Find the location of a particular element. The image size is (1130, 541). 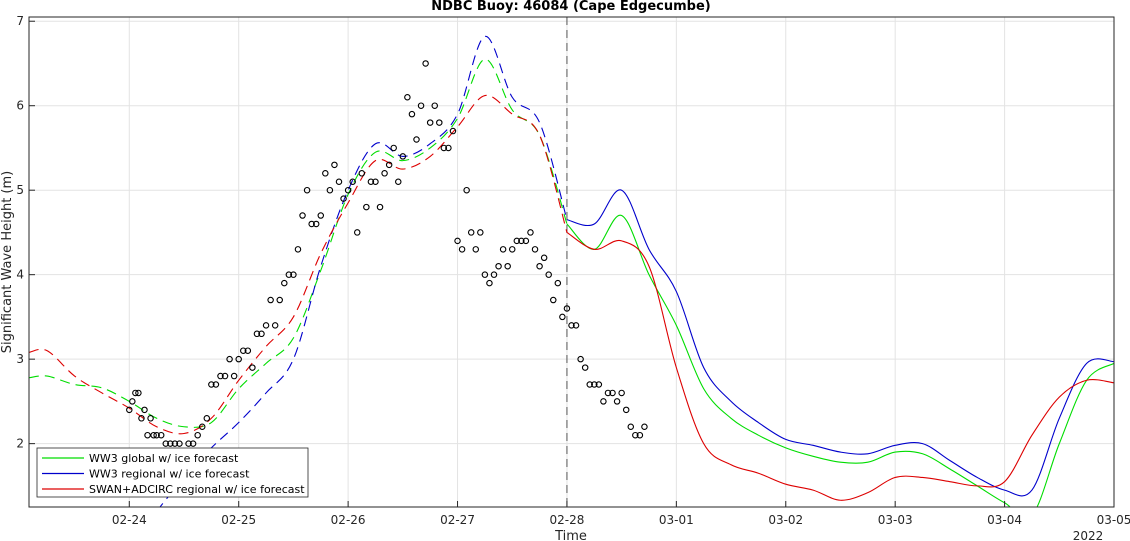

x-tick-label: 03-05 is located at coordinates (1113, 520).